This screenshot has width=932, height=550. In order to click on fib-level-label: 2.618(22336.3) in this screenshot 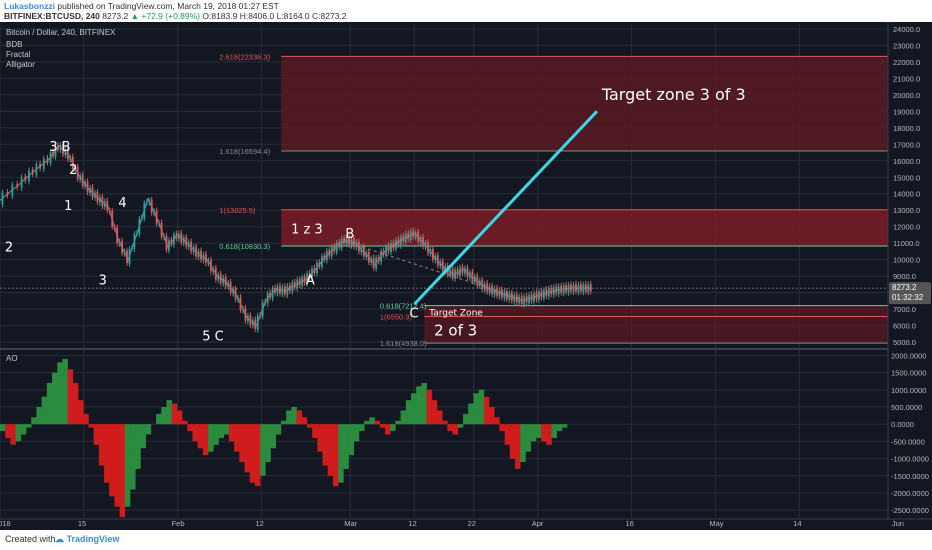, I will do `click(244, 56)`.